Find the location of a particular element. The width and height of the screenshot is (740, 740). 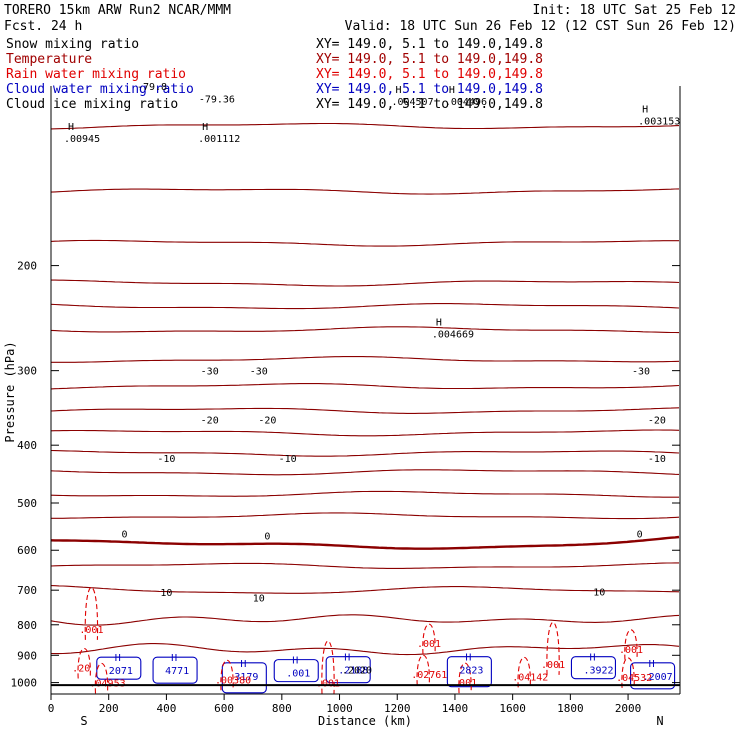

rain-contour-label: .04532 is located at coordinates (634, 678).